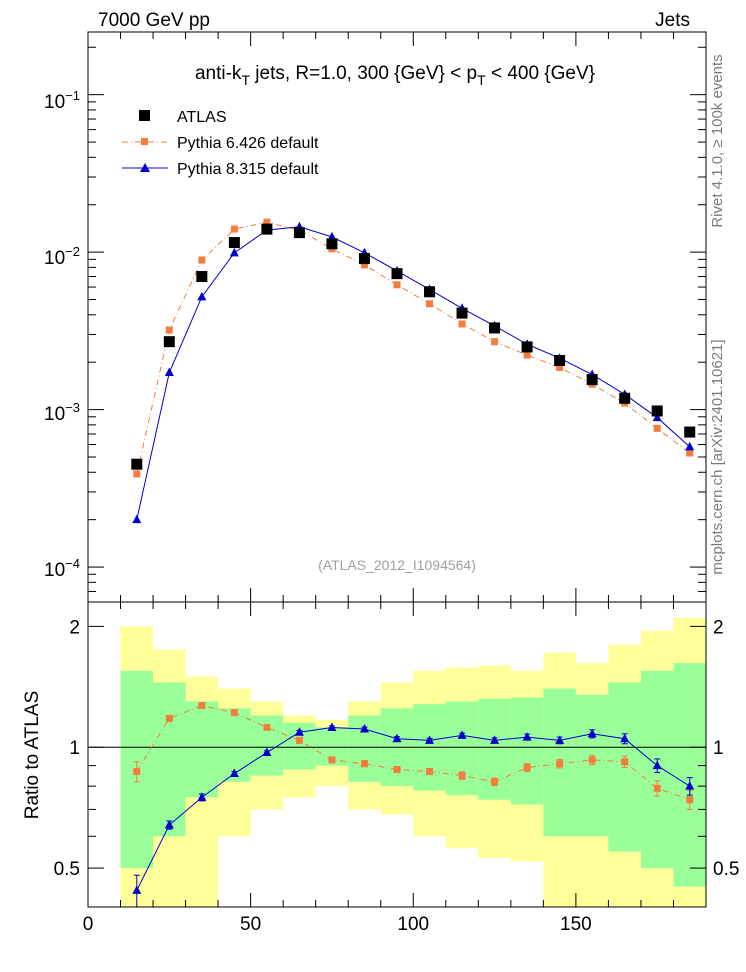  Describe the element at coordinates (32, 755) in the screenshot. I see `ratio-y-axis-label: Ratio to ATLAS` at that location.